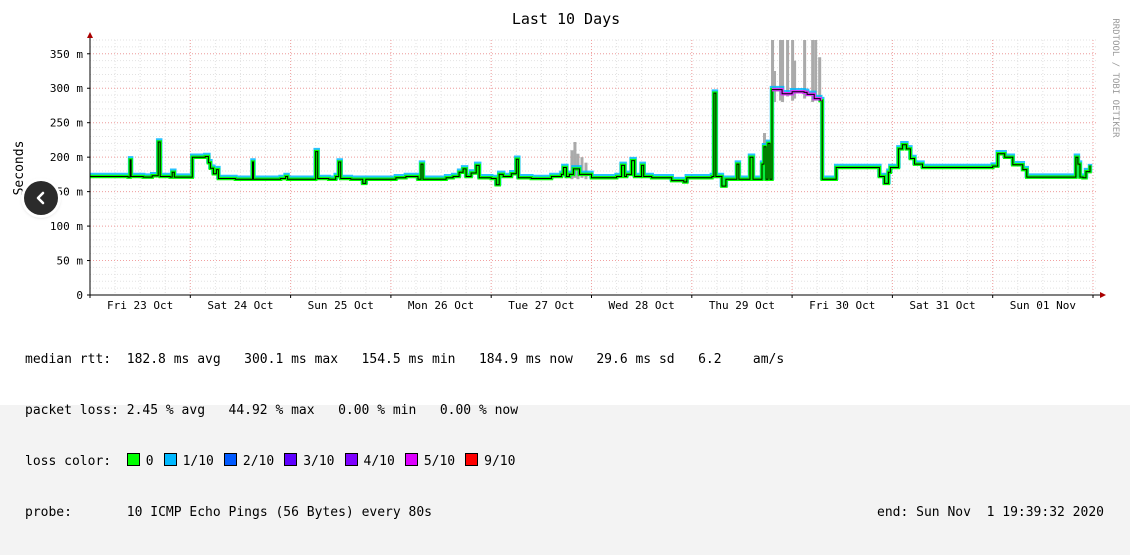 The height and width of the screenshot is (555, 1130). I want to click on y-tick-label: 200 m, so click(66, 157).